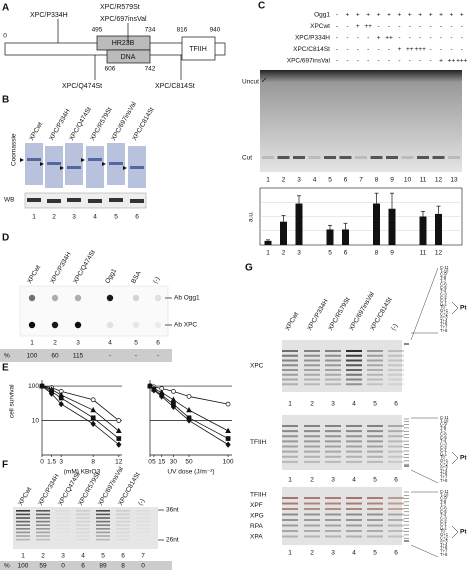  What do you see at coordinates (455, 532) in the screenshot?
I see `pt-bracket` at bounding box center [455, 532].